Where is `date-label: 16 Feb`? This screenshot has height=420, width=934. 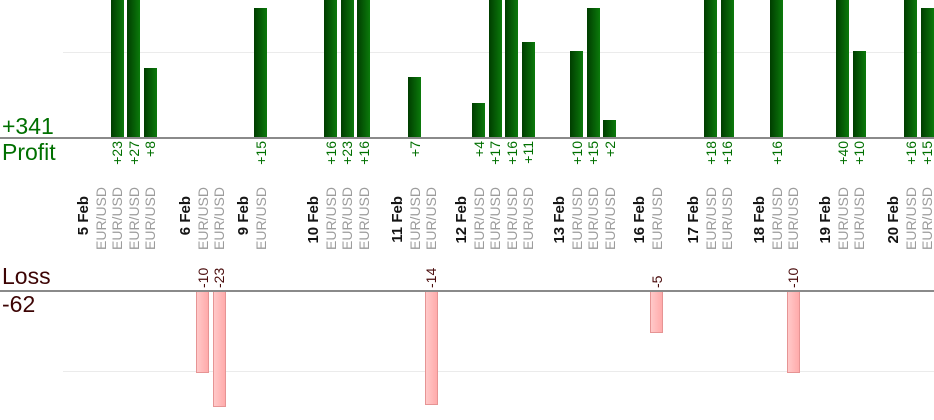
date-label: 16 Feb is located at coordinates (639, 220).